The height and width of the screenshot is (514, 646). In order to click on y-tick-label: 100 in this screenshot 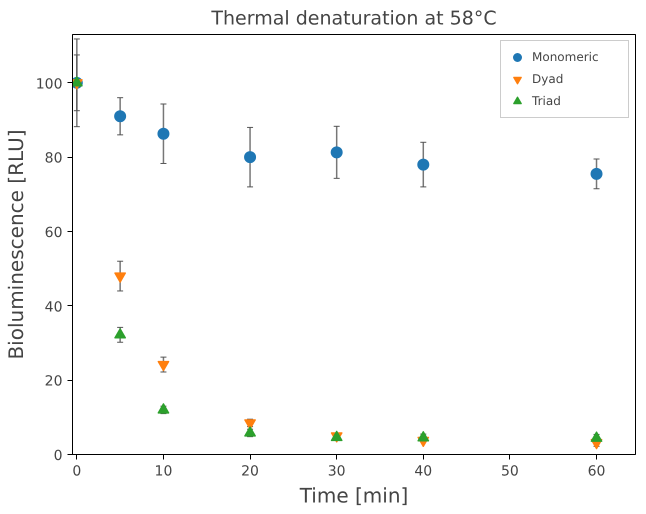, I will do `click(49, 84)`.